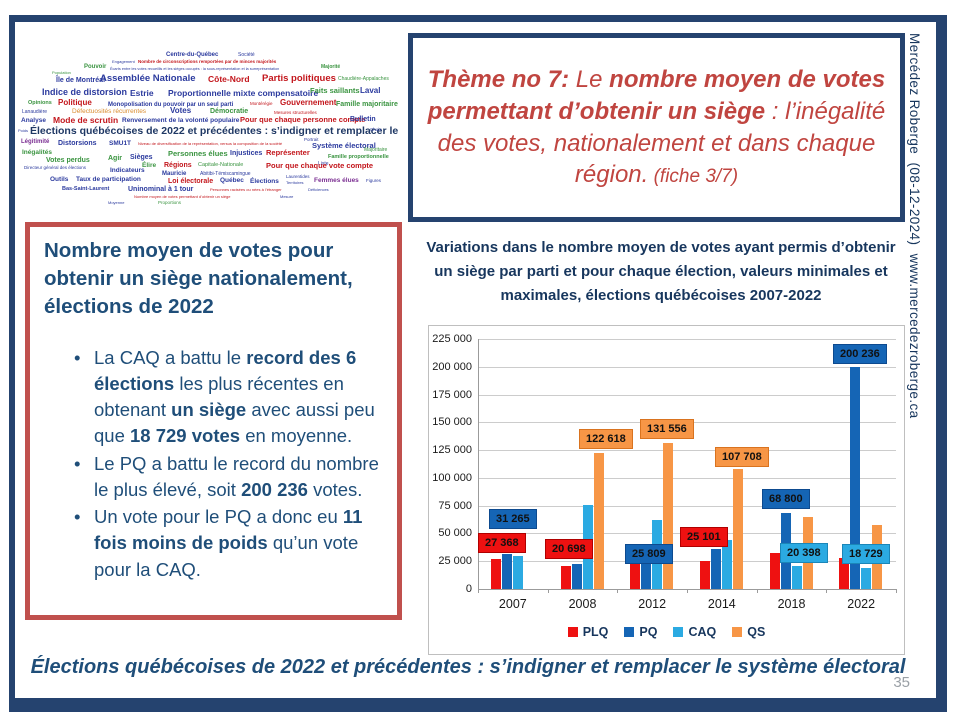  I want to click on word-cloud-term: Société, so click(246, 55).